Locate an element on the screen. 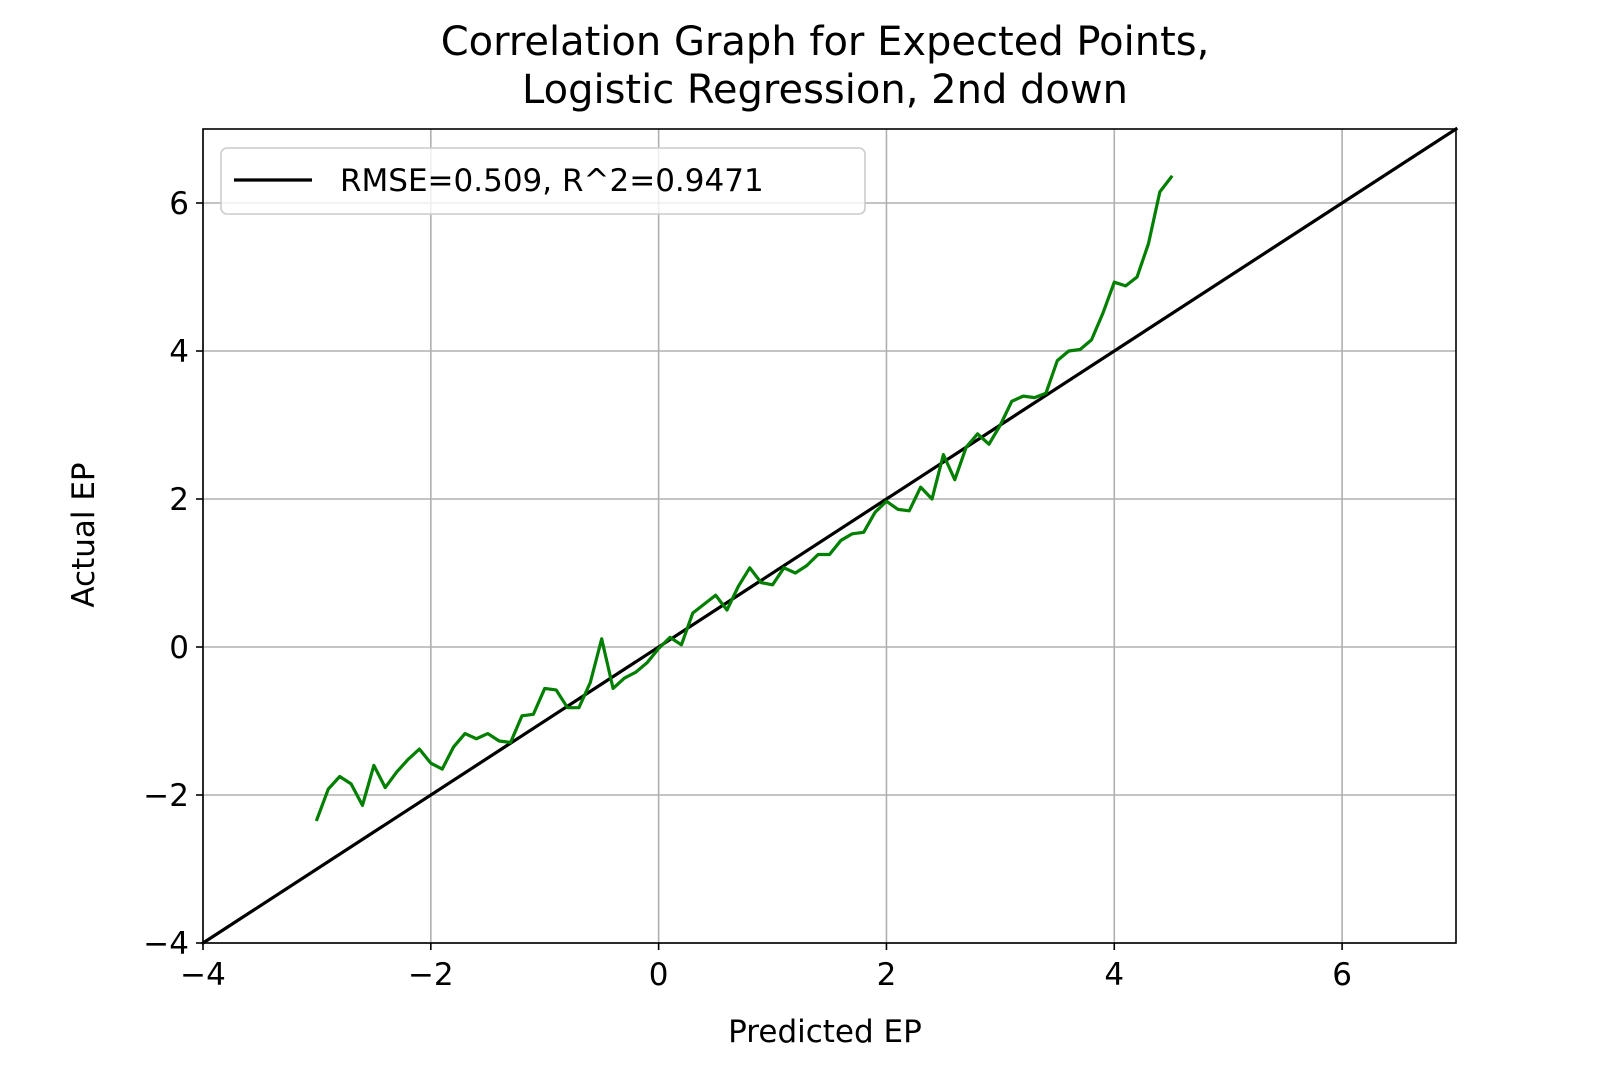 This screenshot has height=1071, width=1600. y-tick-label: 4 is located at coordinates (179, 352).